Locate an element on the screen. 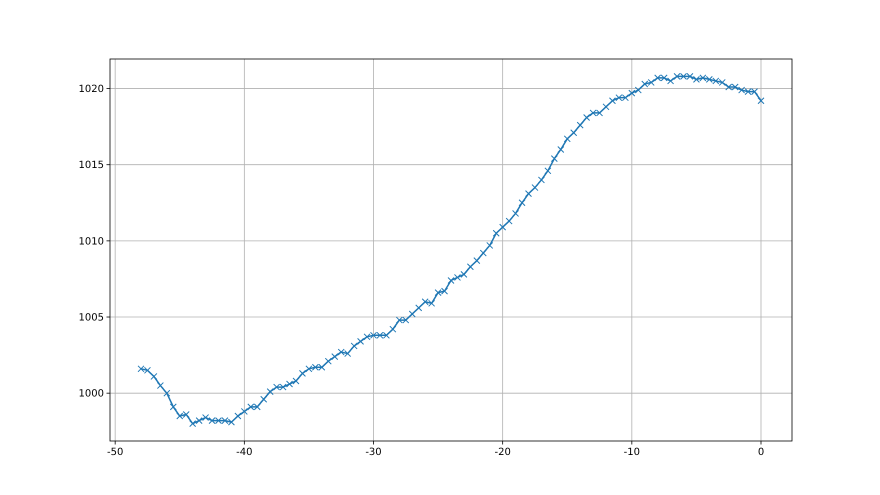 Image resolution: width=880 pixels, height=495 pixels. x-tick-label: -20 is located at coordinates (502, 452).